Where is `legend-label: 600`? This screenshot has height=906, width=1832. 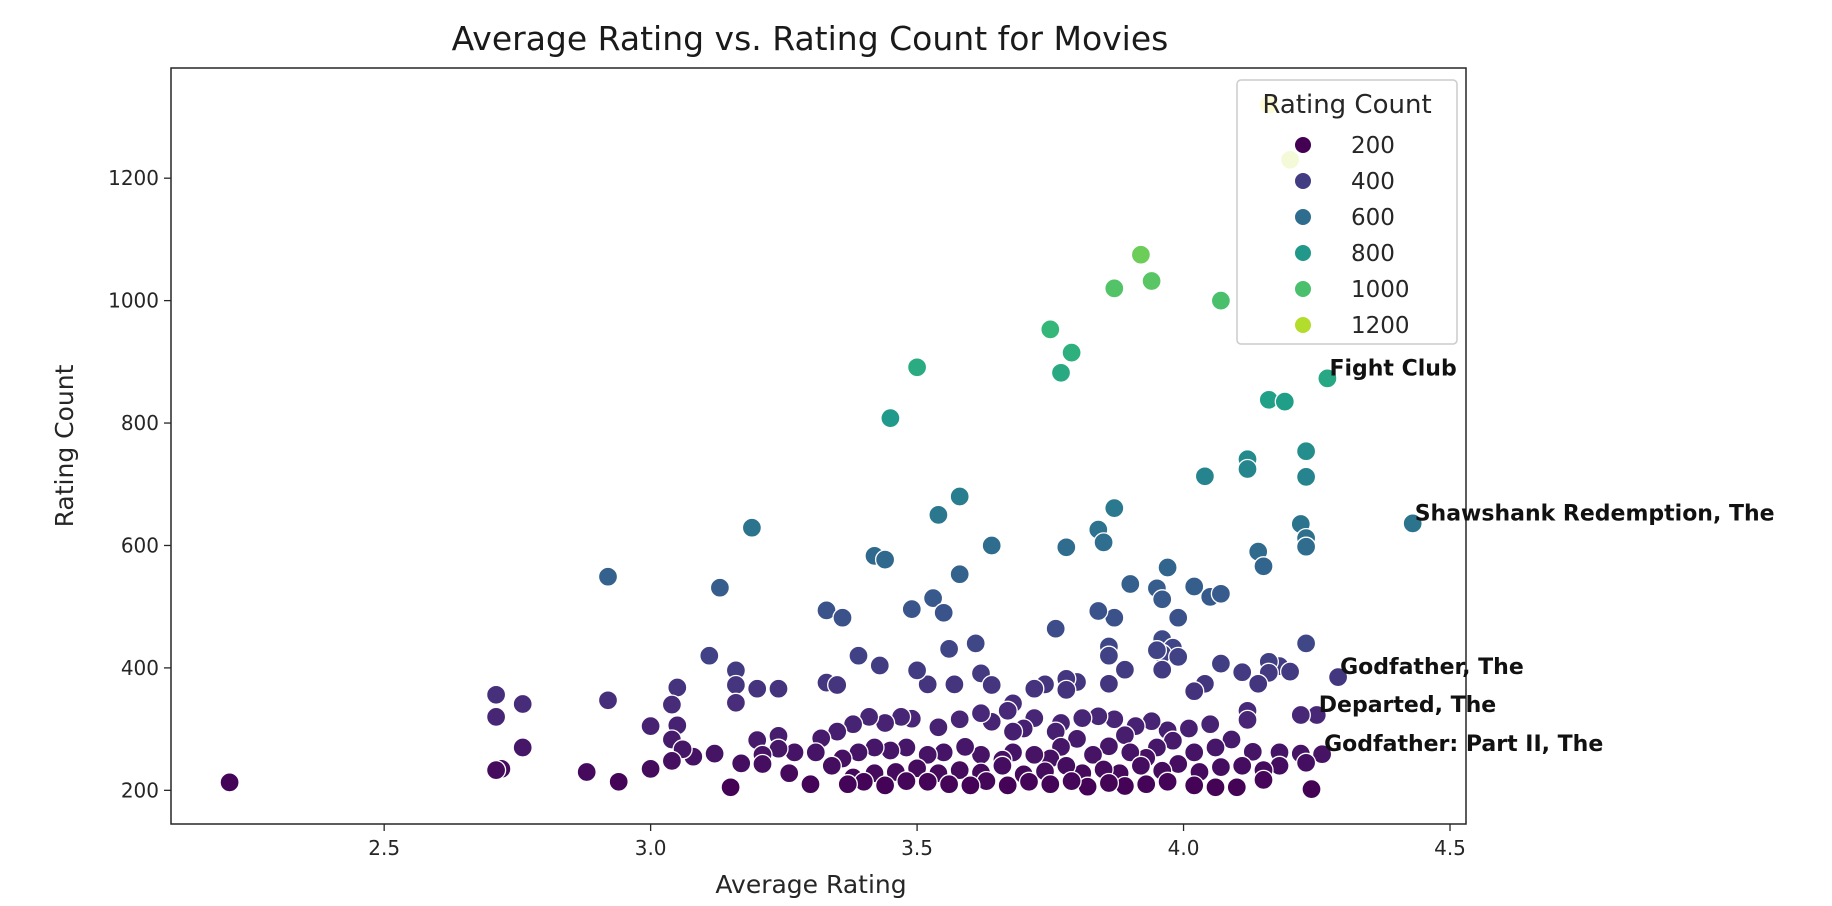 legend-label: 600 is located at coordinates (1373, 218).